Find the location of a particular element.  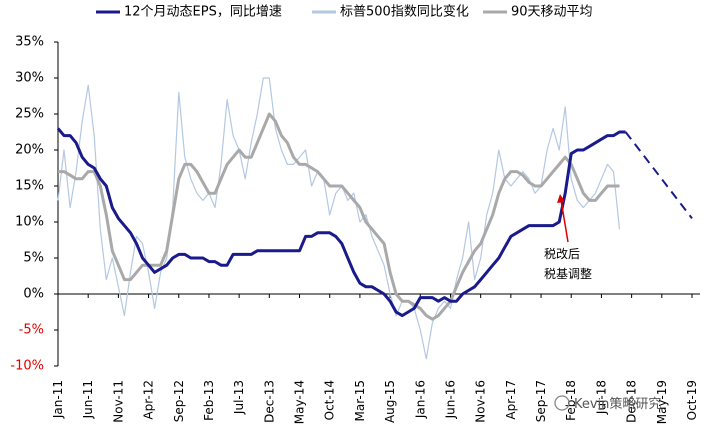

x-tick-label: Apr-12 is located at coordinates (149, 400).